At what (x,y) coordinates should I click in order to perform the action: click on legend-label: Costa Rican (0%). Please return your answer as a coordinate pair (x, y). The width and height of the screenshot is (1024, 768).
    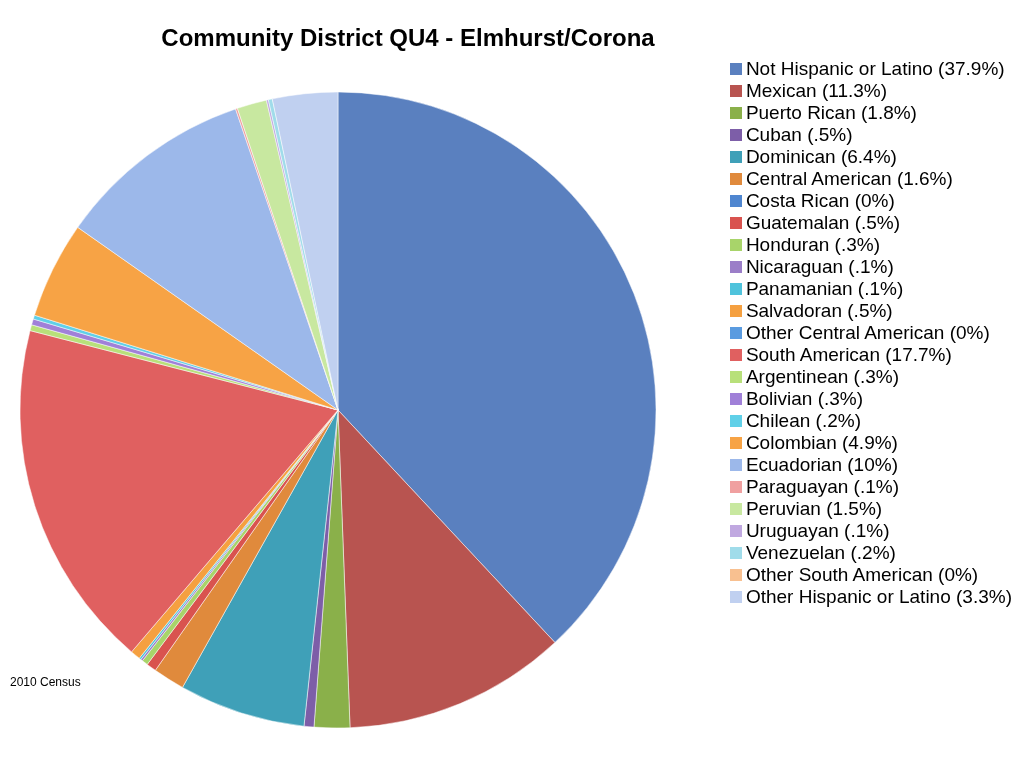
    Looking at the image, I should click on (820, 201).